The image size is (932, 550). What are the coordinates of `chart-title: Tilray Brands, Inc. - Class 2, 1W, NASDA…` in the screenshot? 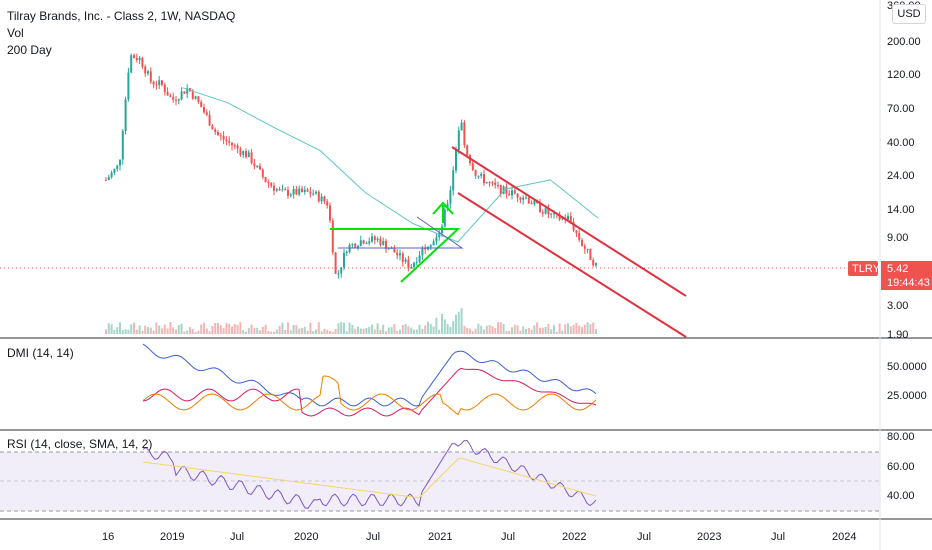 It's located at (121, 16).